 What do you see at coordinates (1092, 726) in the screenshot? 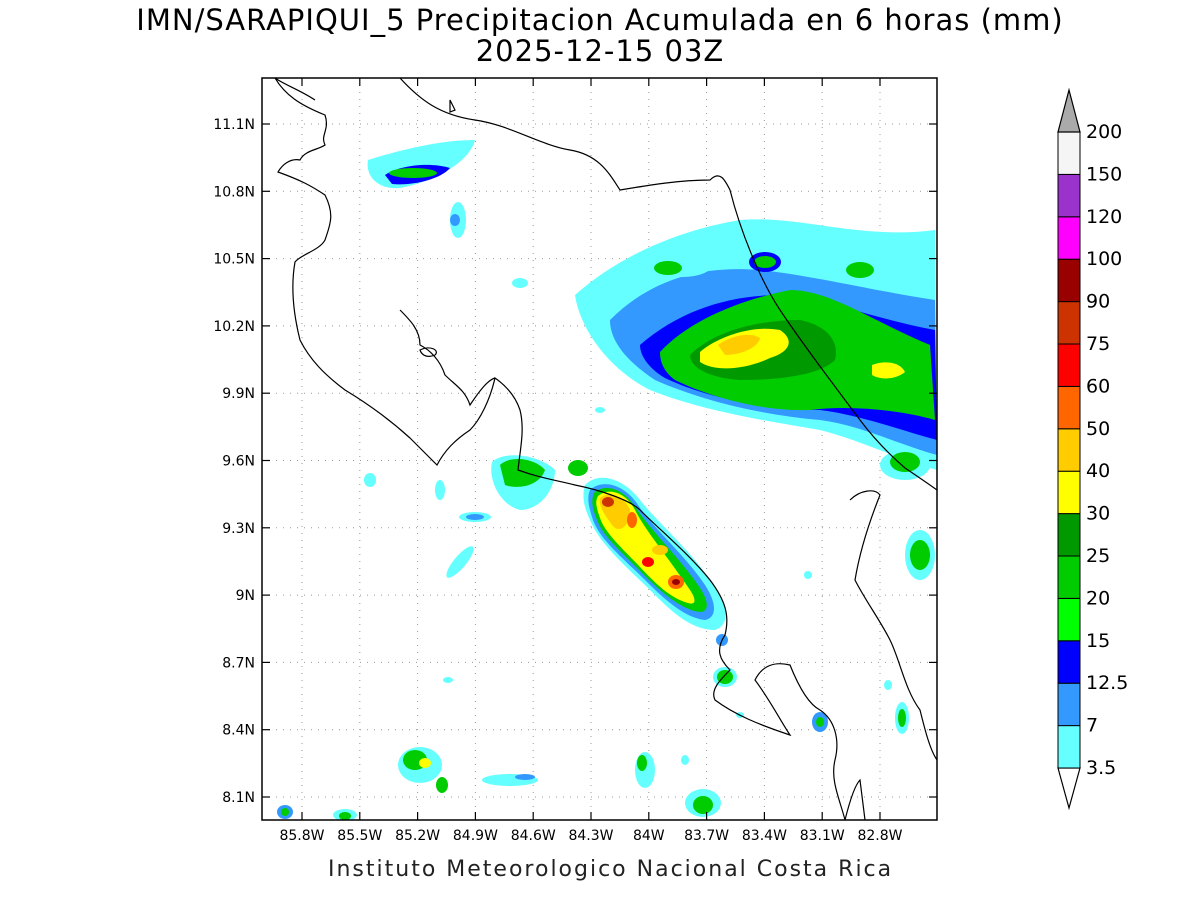
I see `colorbar-label: 7` at bounding box center [1092, 726].